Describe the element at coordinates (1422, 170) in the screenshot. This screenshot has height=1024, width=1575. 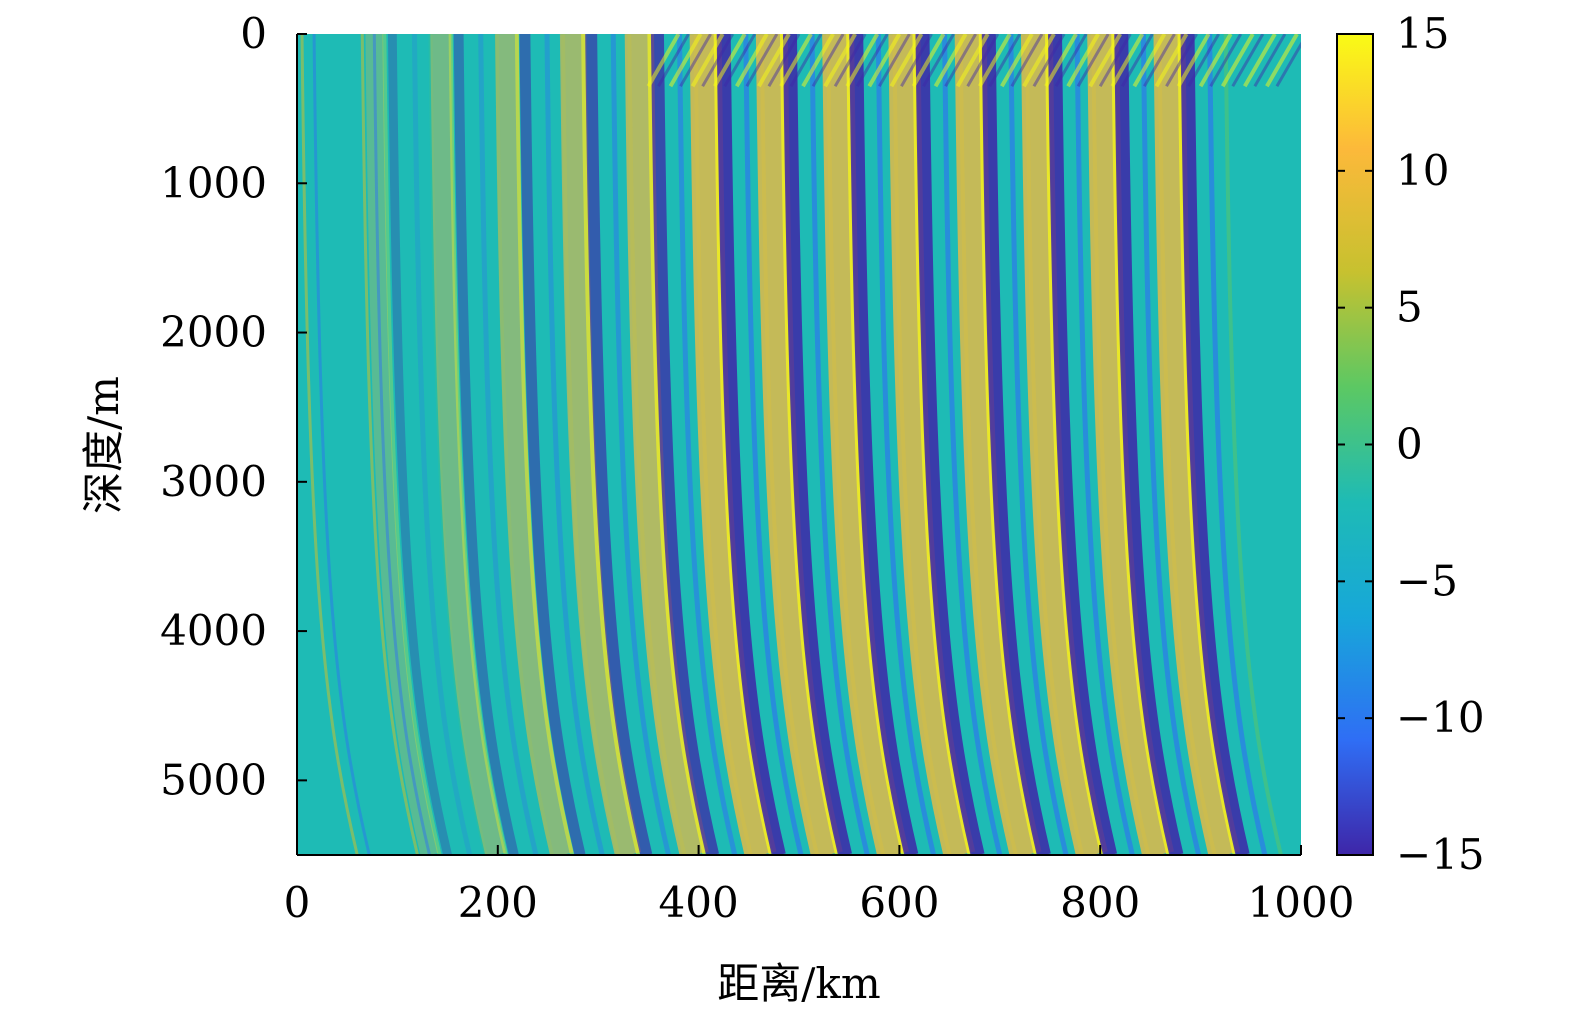
I see `colorbar-tick-label: 10` at that location.